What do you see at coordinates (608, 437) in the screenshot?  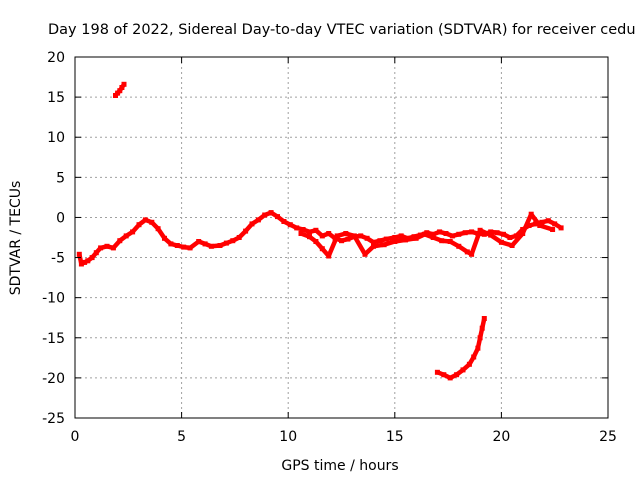 I see `x-tick-label: 25` at bounding box center [608, 437].